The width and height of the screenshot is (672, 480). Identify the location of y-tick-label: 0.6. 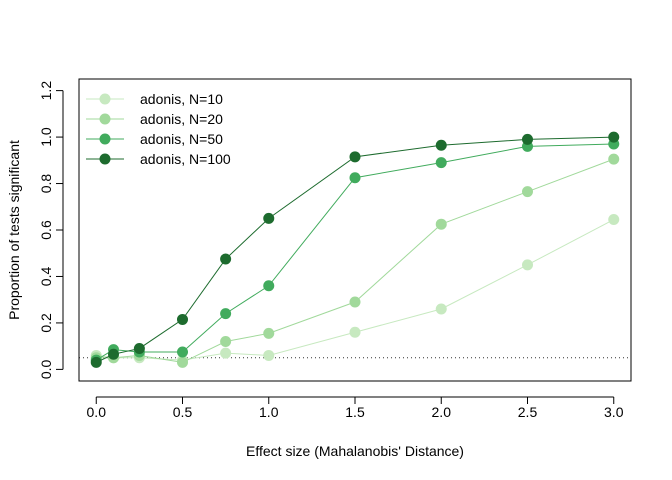
(46, 230).